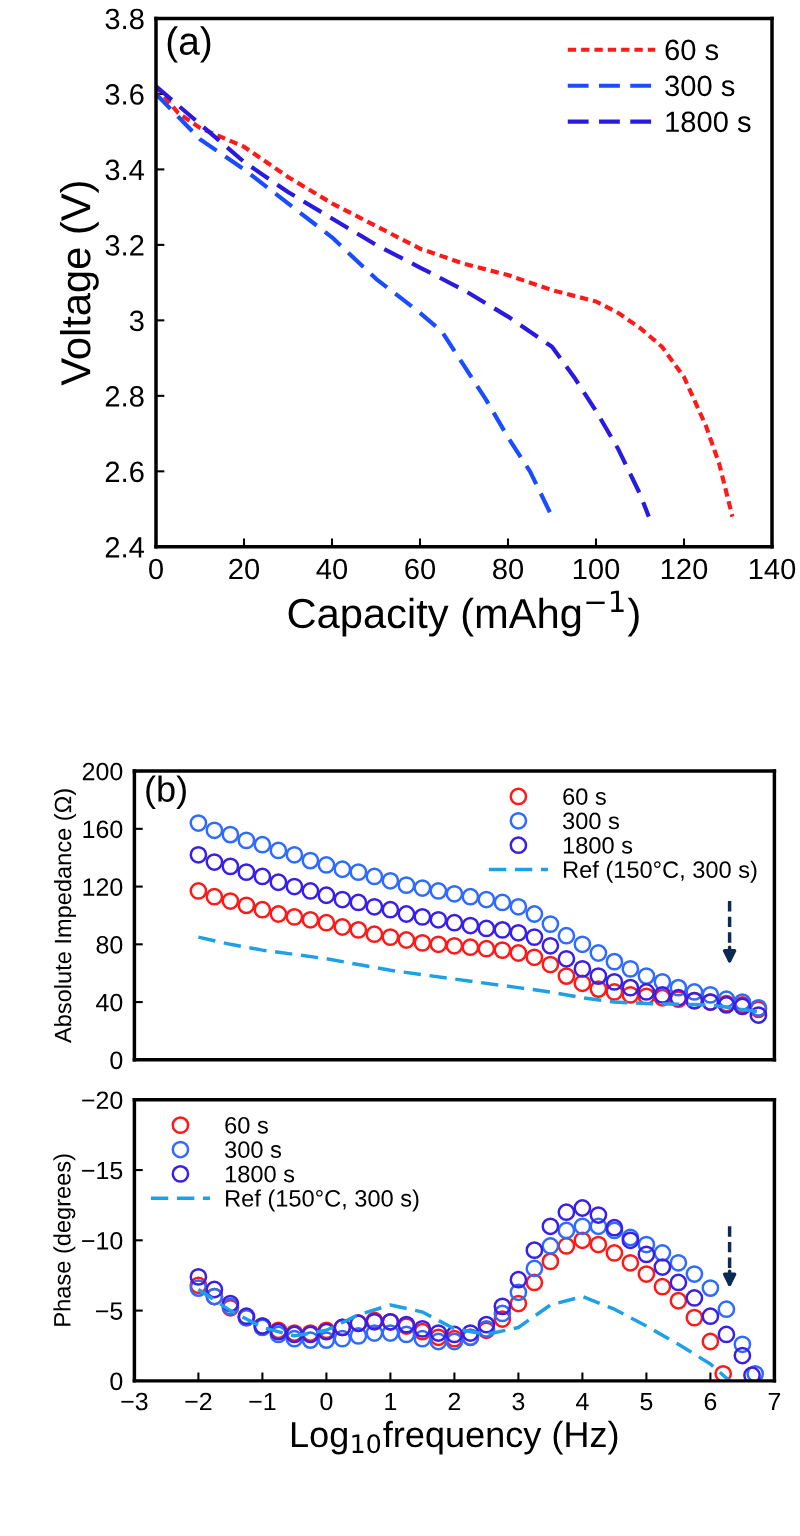 This screenshot has height=1536, width=800. What do you see at coordinates (508, 569) in the screenshot?
I see `x-tick-label: 80` at bounding box center [508, 569].